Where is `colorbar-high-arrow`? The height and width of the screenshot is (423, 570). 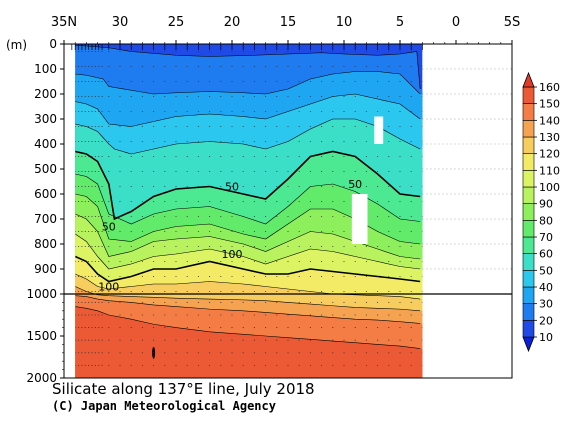 colorbar-high-arrow is located at coordinates (528, 79).